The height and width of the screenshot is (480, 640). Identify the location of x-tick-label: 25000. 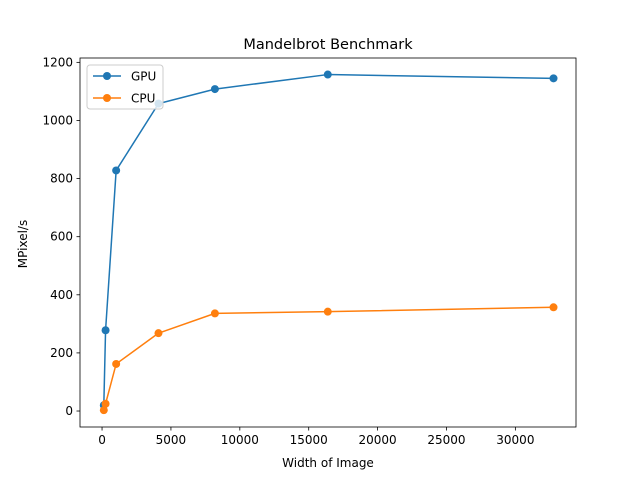
(446, 440).